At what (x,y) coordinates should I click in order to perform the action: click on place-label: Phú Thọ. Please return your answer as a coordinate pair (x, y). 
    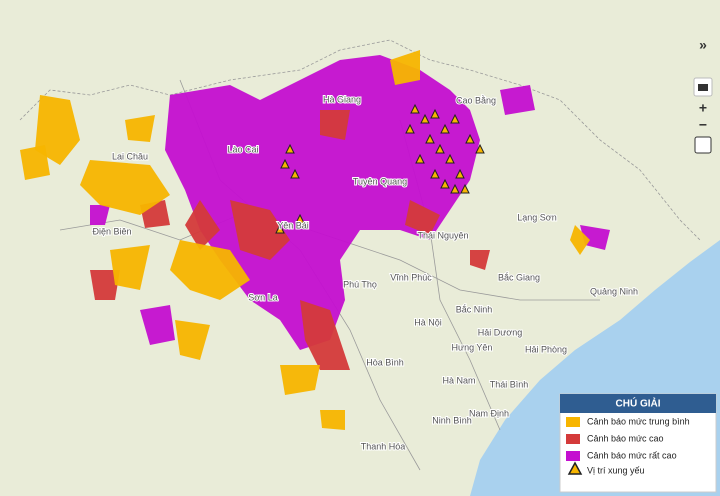
    Looking at the image, I should click on (360, 284).